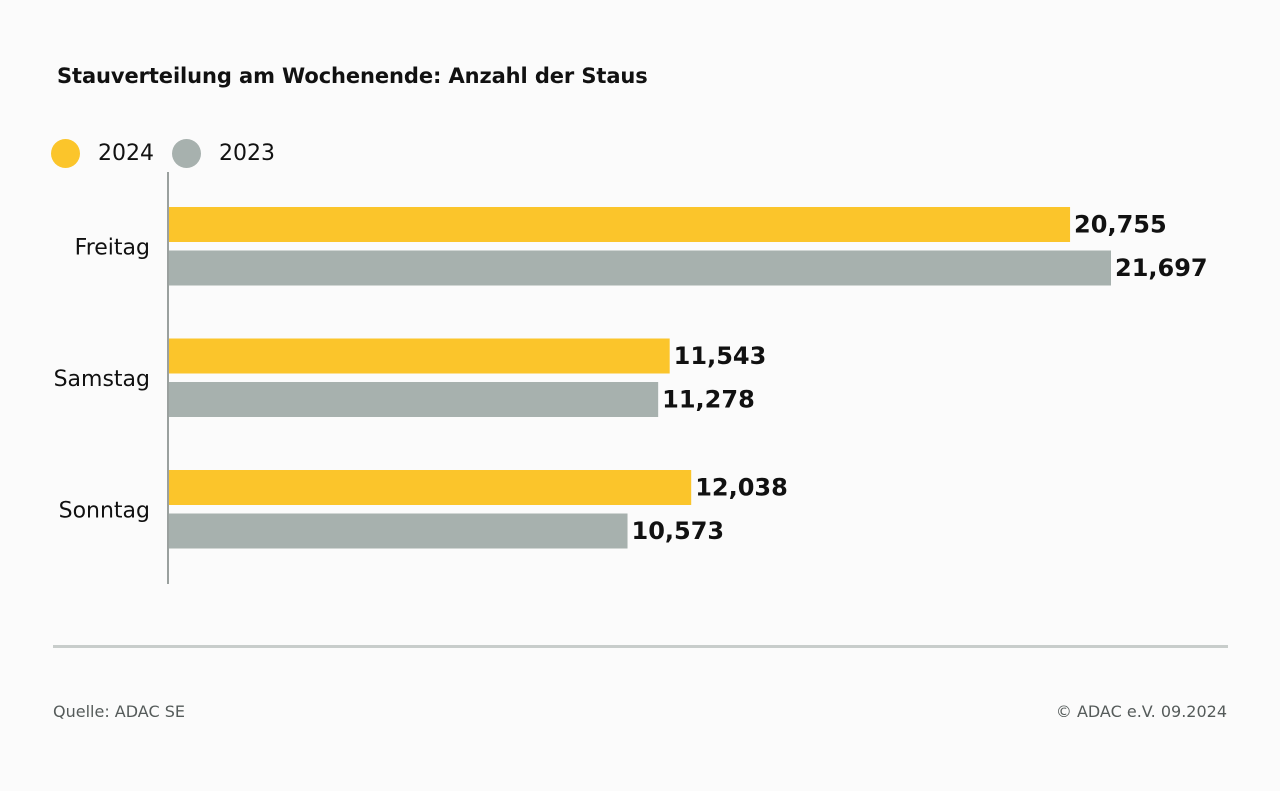  I want to click on footer-divider, so click(640, 646).